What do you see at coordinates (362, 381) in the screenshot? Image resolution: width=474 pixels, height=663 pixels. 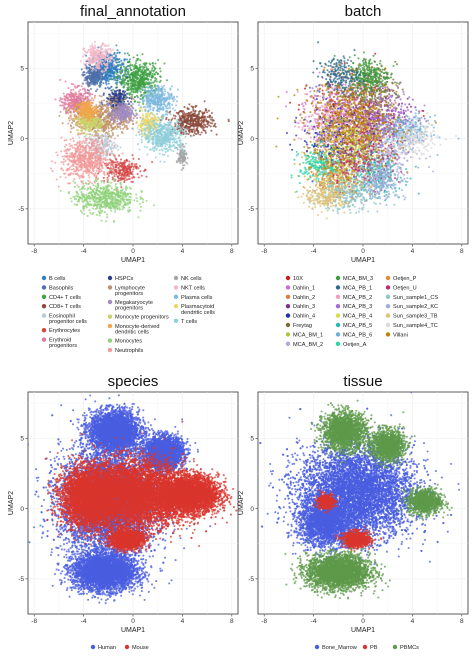 I see `panel-title: tissue` at bounding box center [362, 381].